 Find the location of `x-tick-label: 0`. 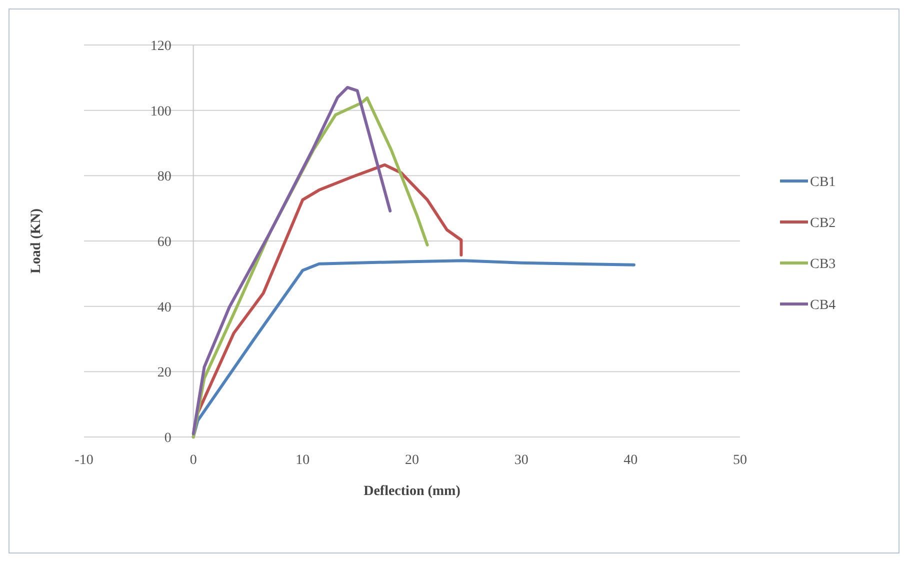

x-tick-label: 0 is located at coordinates (193, 460).